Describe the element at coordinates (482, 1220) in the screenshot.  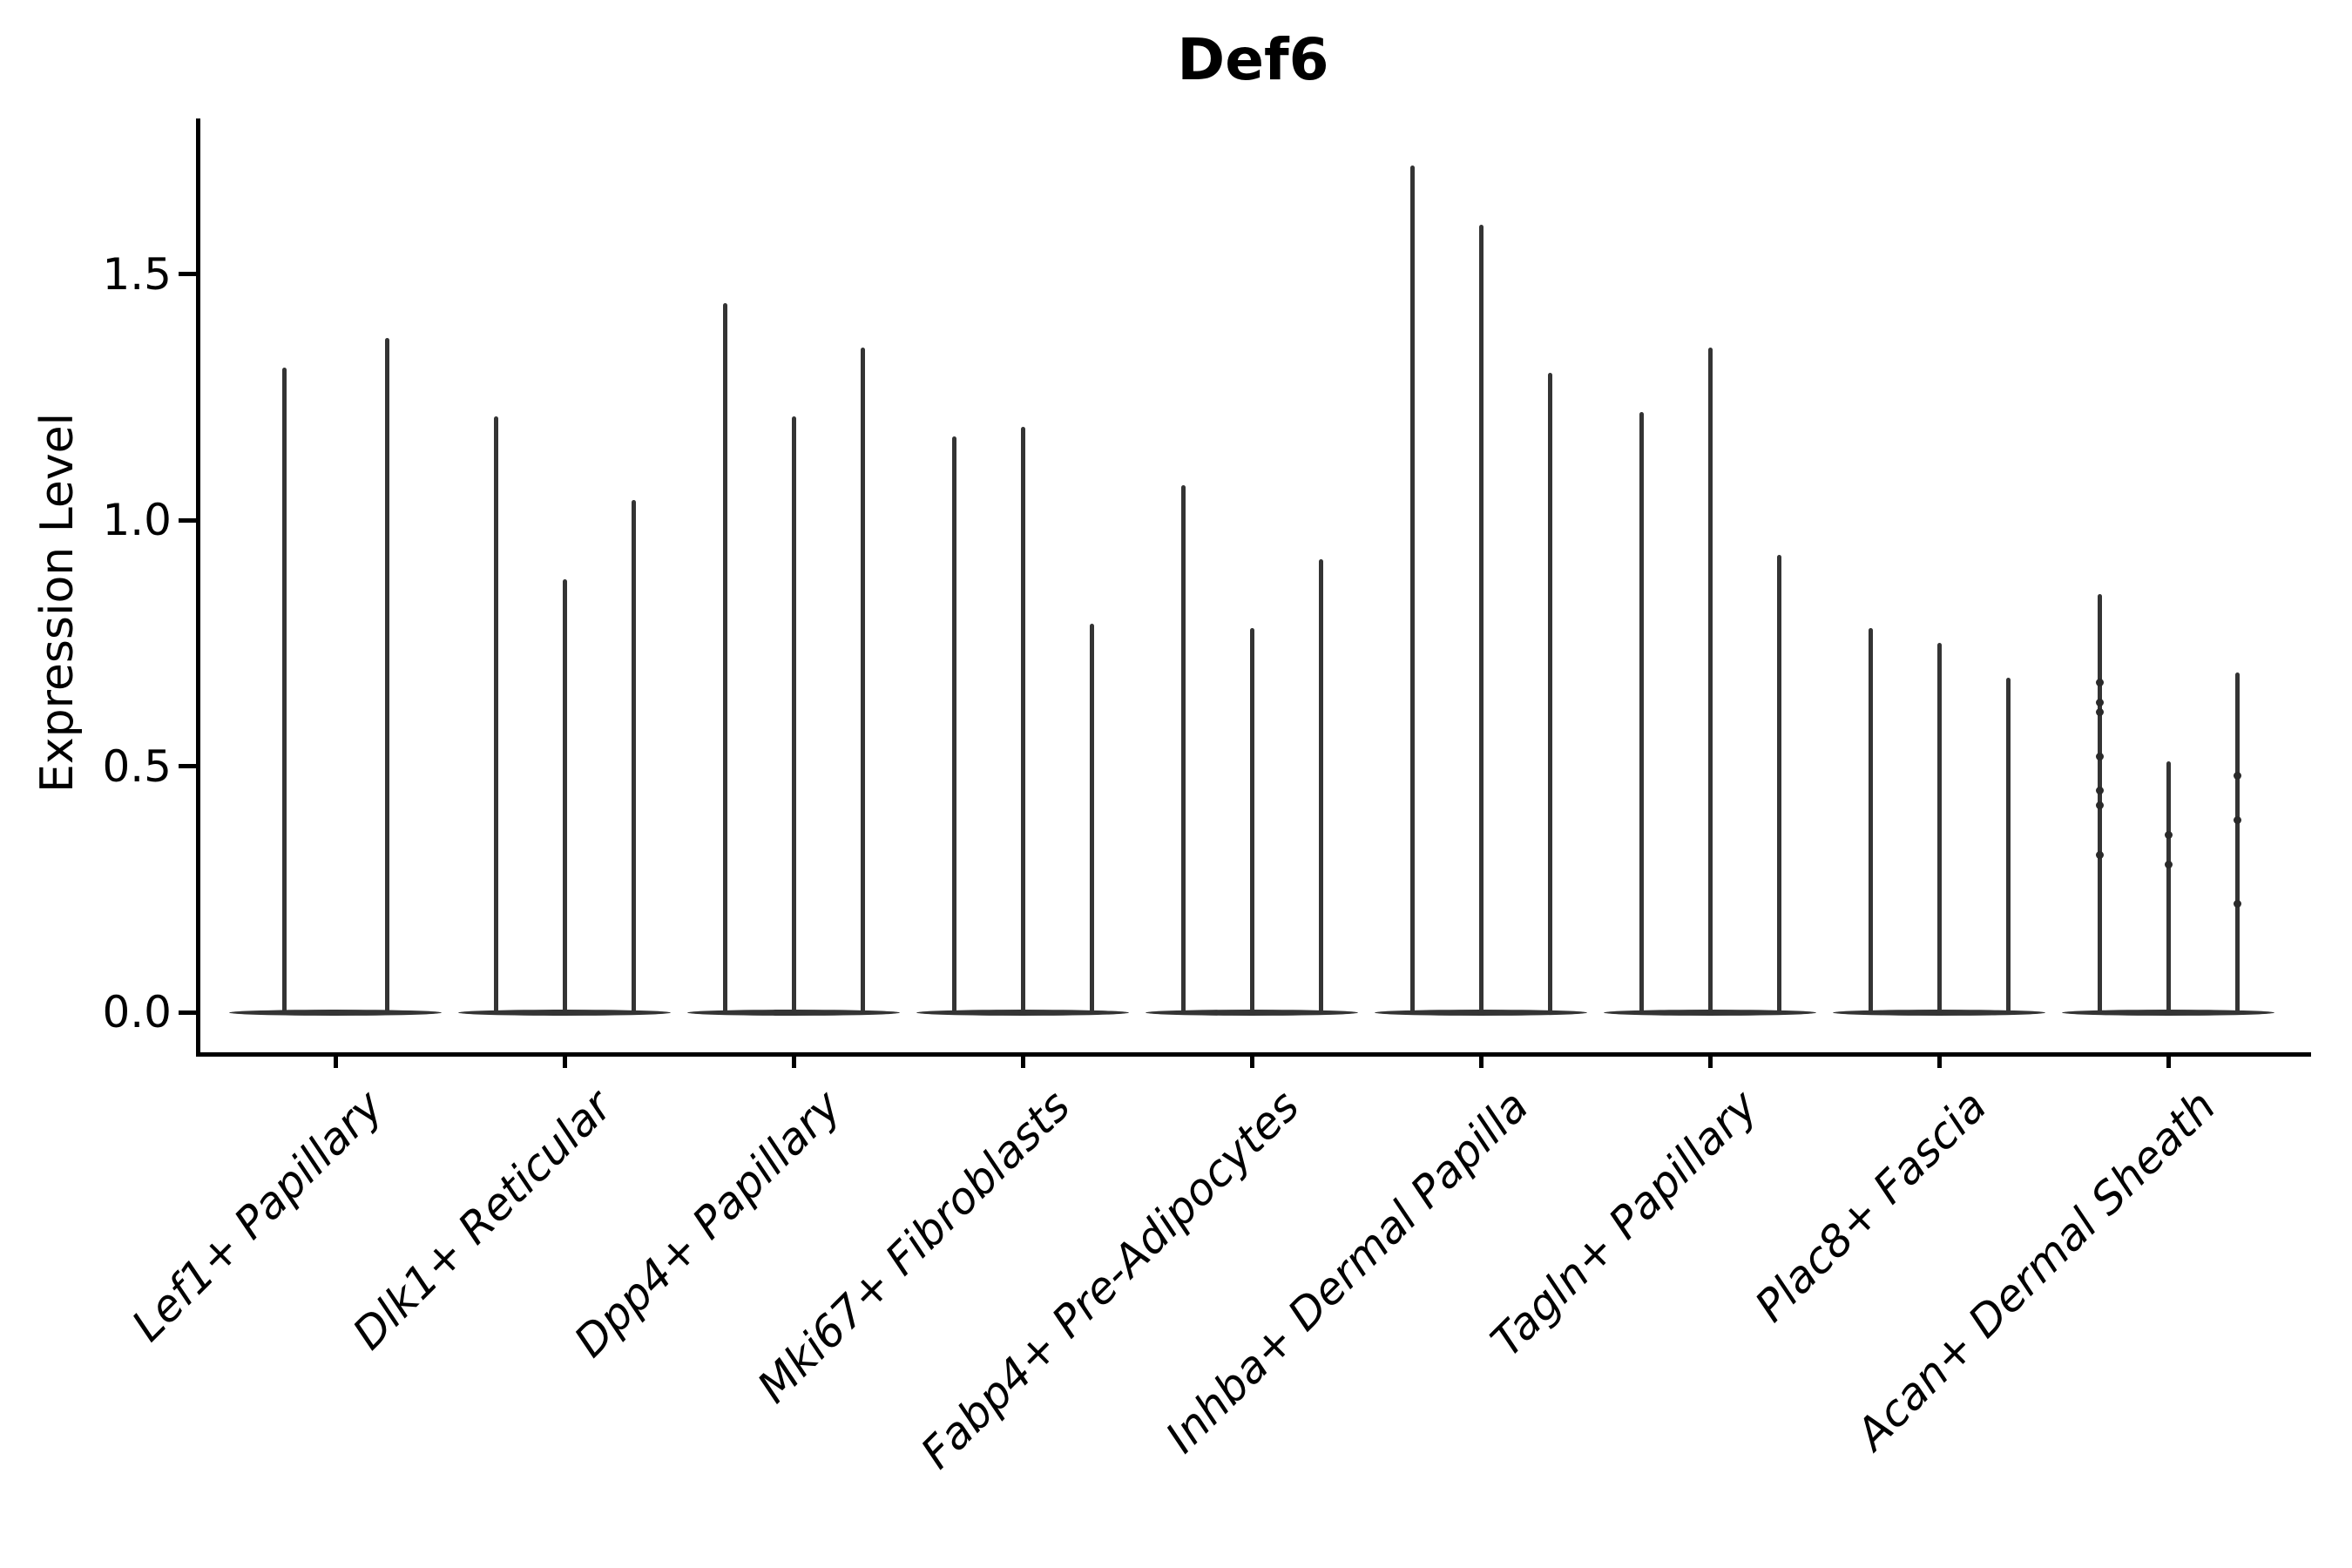
I see `x-tick-label-2: Dlk1+ Reticular` at that location.